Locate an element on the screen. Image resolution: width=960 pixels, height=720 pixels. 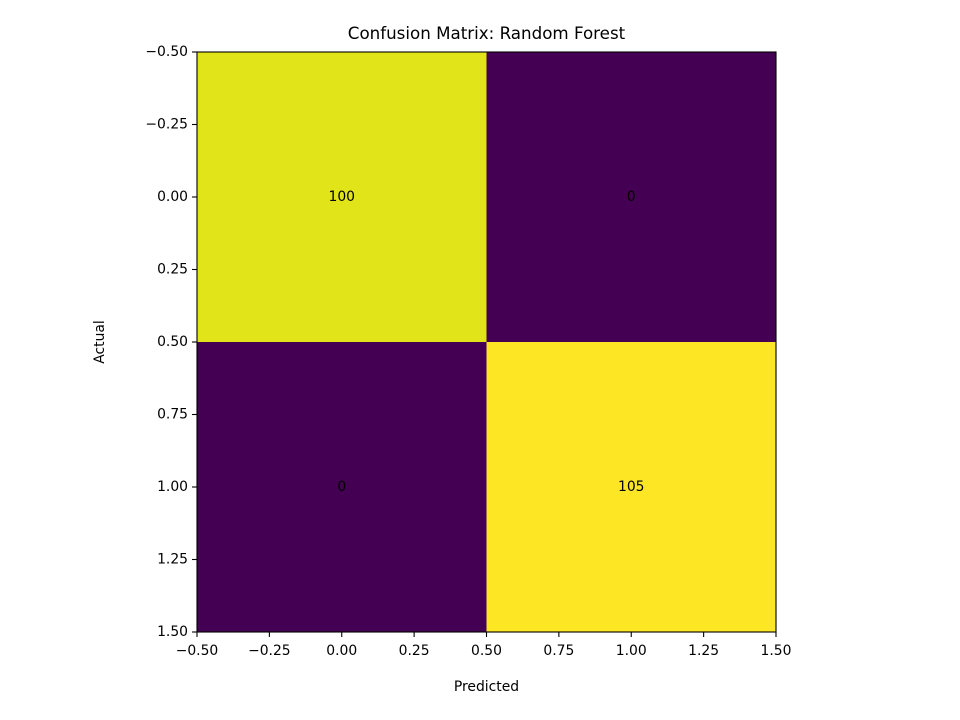
y-axis-ticks: −0.50 −0.25 0.00 0.25 0.50 0.75 1.00 1.25 1.50 is located at coordinates (171, 342).